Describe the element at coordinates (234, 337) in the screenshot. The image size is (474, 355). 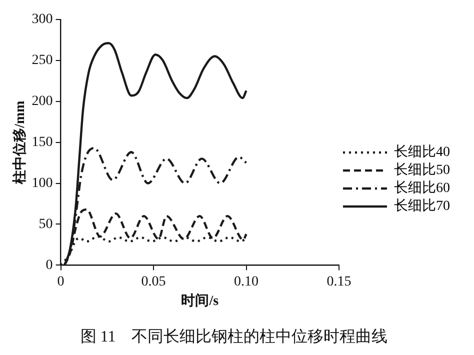
I see `text: 图 11 不同长细比钢柱的柱中位移时程曲线` at that location.